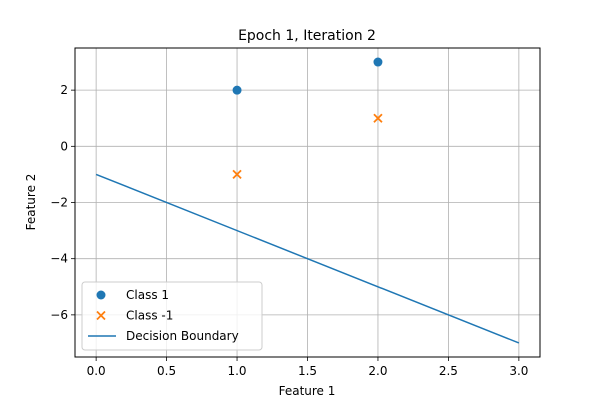 Image resolution: width=600 pixels, height=400 pixels. Describe the element at coordinates (64, 146) in the screenshot. I see `y-tick-label: 0` at that location.